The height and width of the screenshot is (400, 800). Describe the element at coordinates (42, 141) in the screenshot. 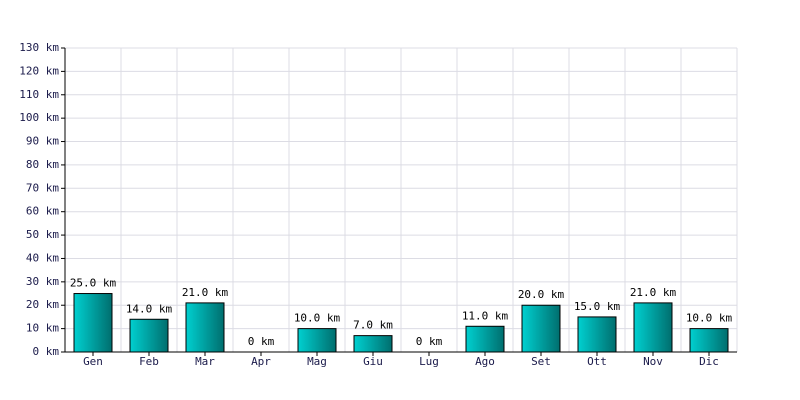

I see `y-tick-label: 90 km` at that location.